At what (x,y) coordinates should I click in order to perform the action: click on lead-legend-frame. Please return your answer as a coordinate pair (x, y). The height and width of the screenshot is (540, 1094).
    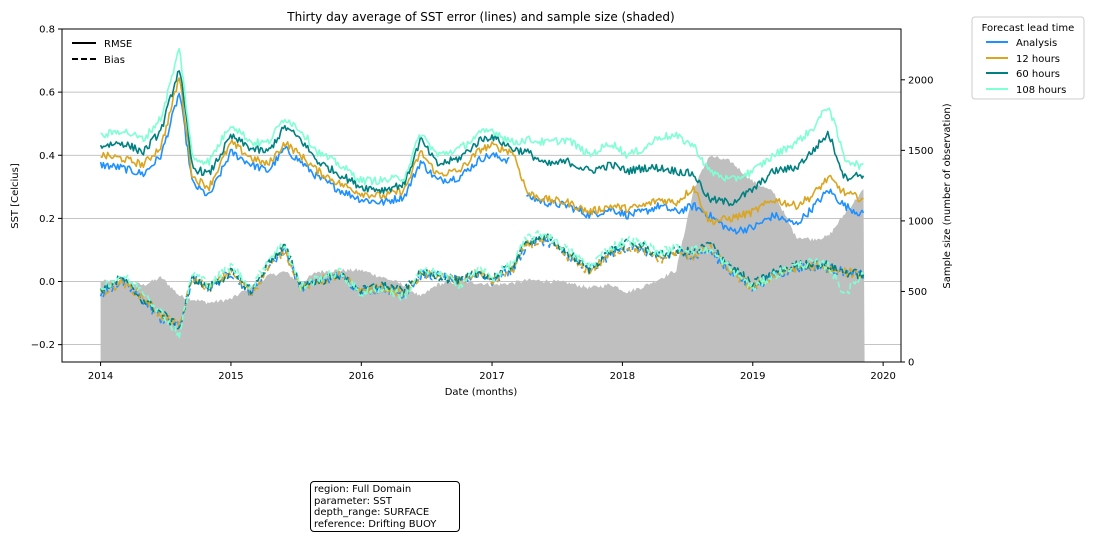
    Looking at the image, I should click on (1028, 58).